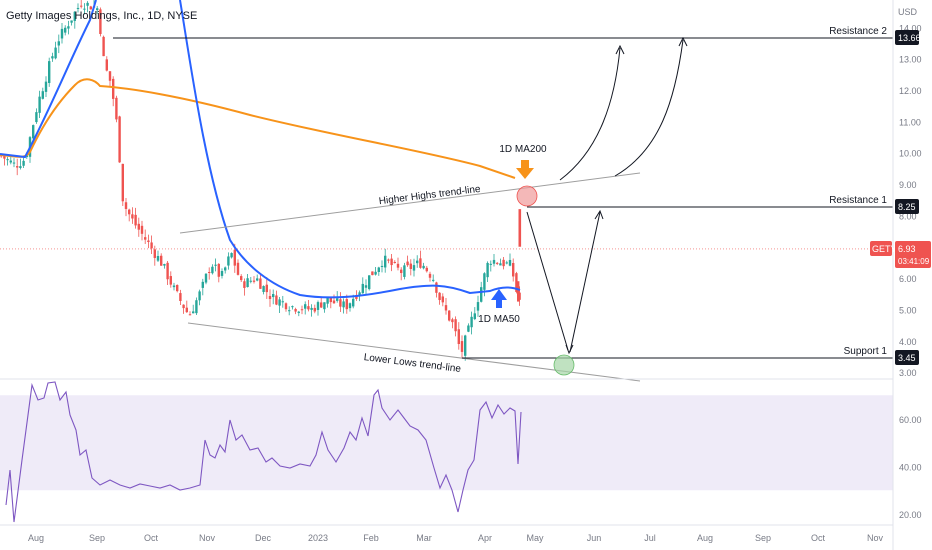  I want to click on level-tag-value: 8.25, so click(907, 207).